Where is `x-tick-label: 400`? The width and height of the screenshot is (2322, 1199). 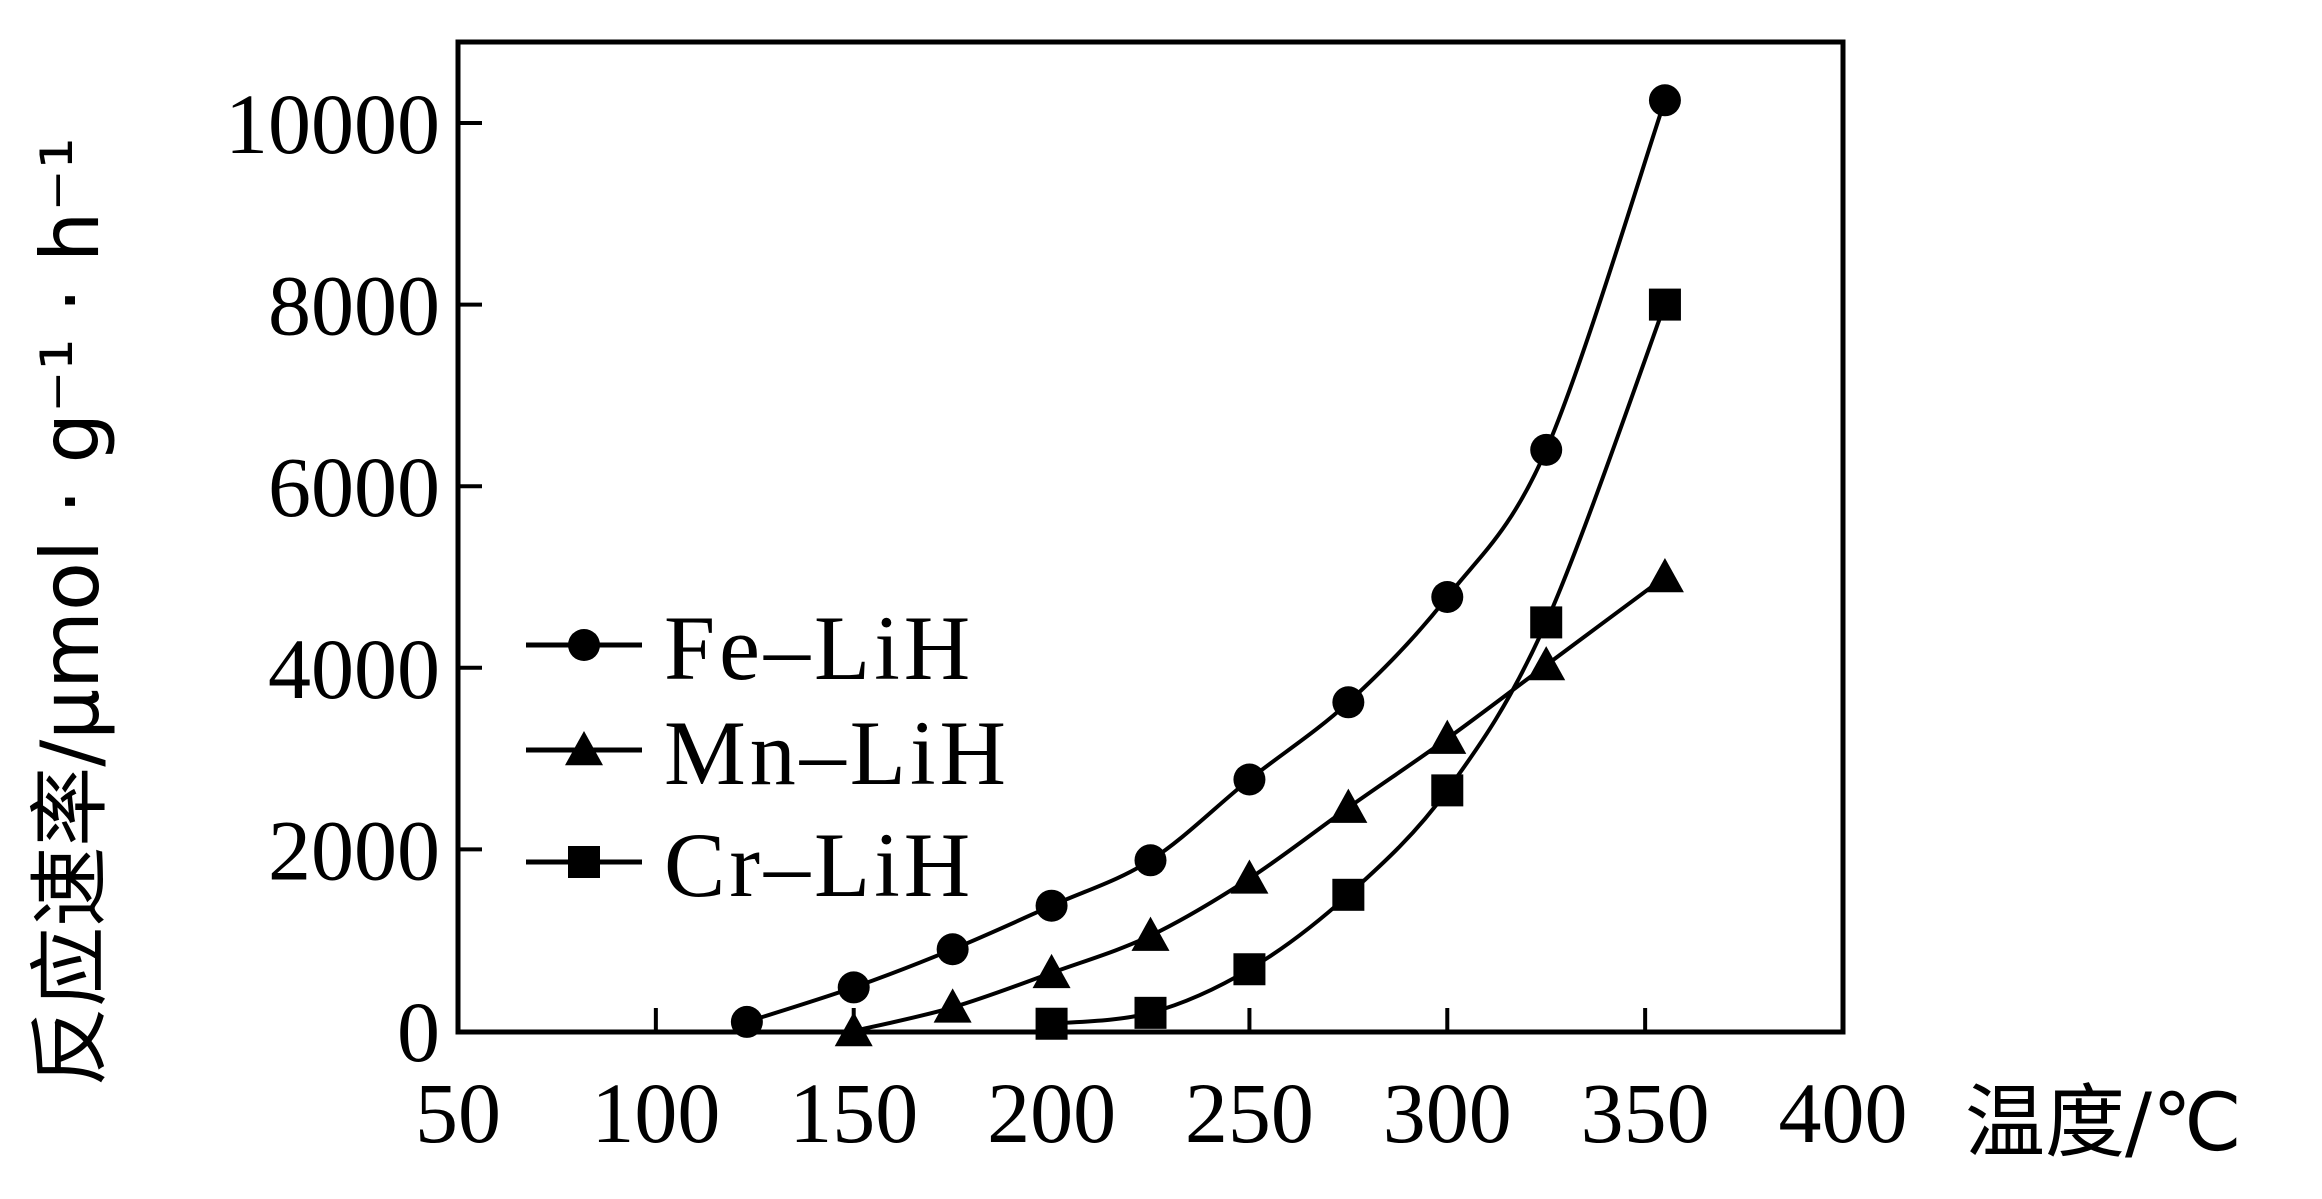 x-tick-label: 400 is located at coordinates (1843, 1113).